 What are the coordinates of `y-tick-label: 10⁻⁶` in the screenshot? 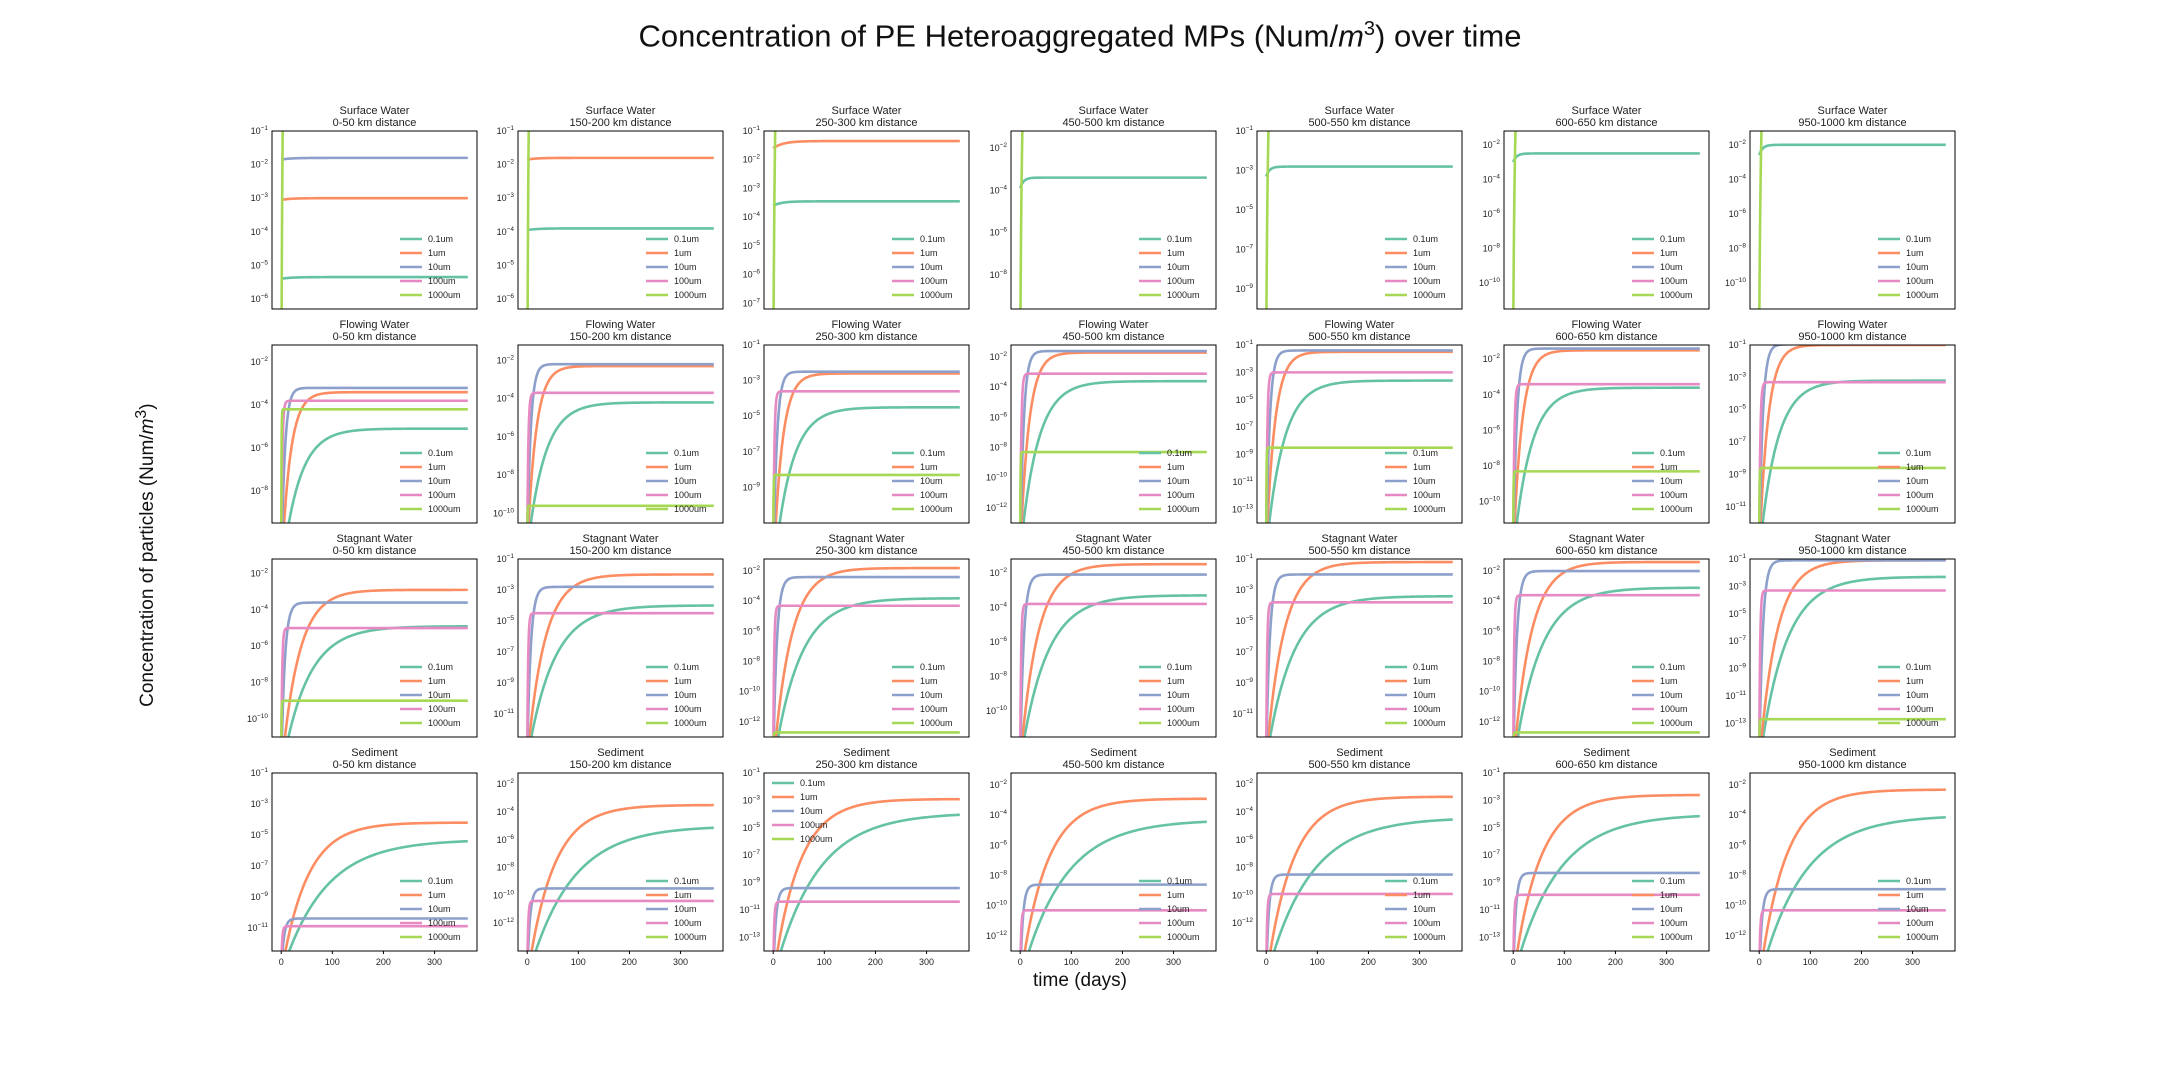 It's located at (1738, 213).